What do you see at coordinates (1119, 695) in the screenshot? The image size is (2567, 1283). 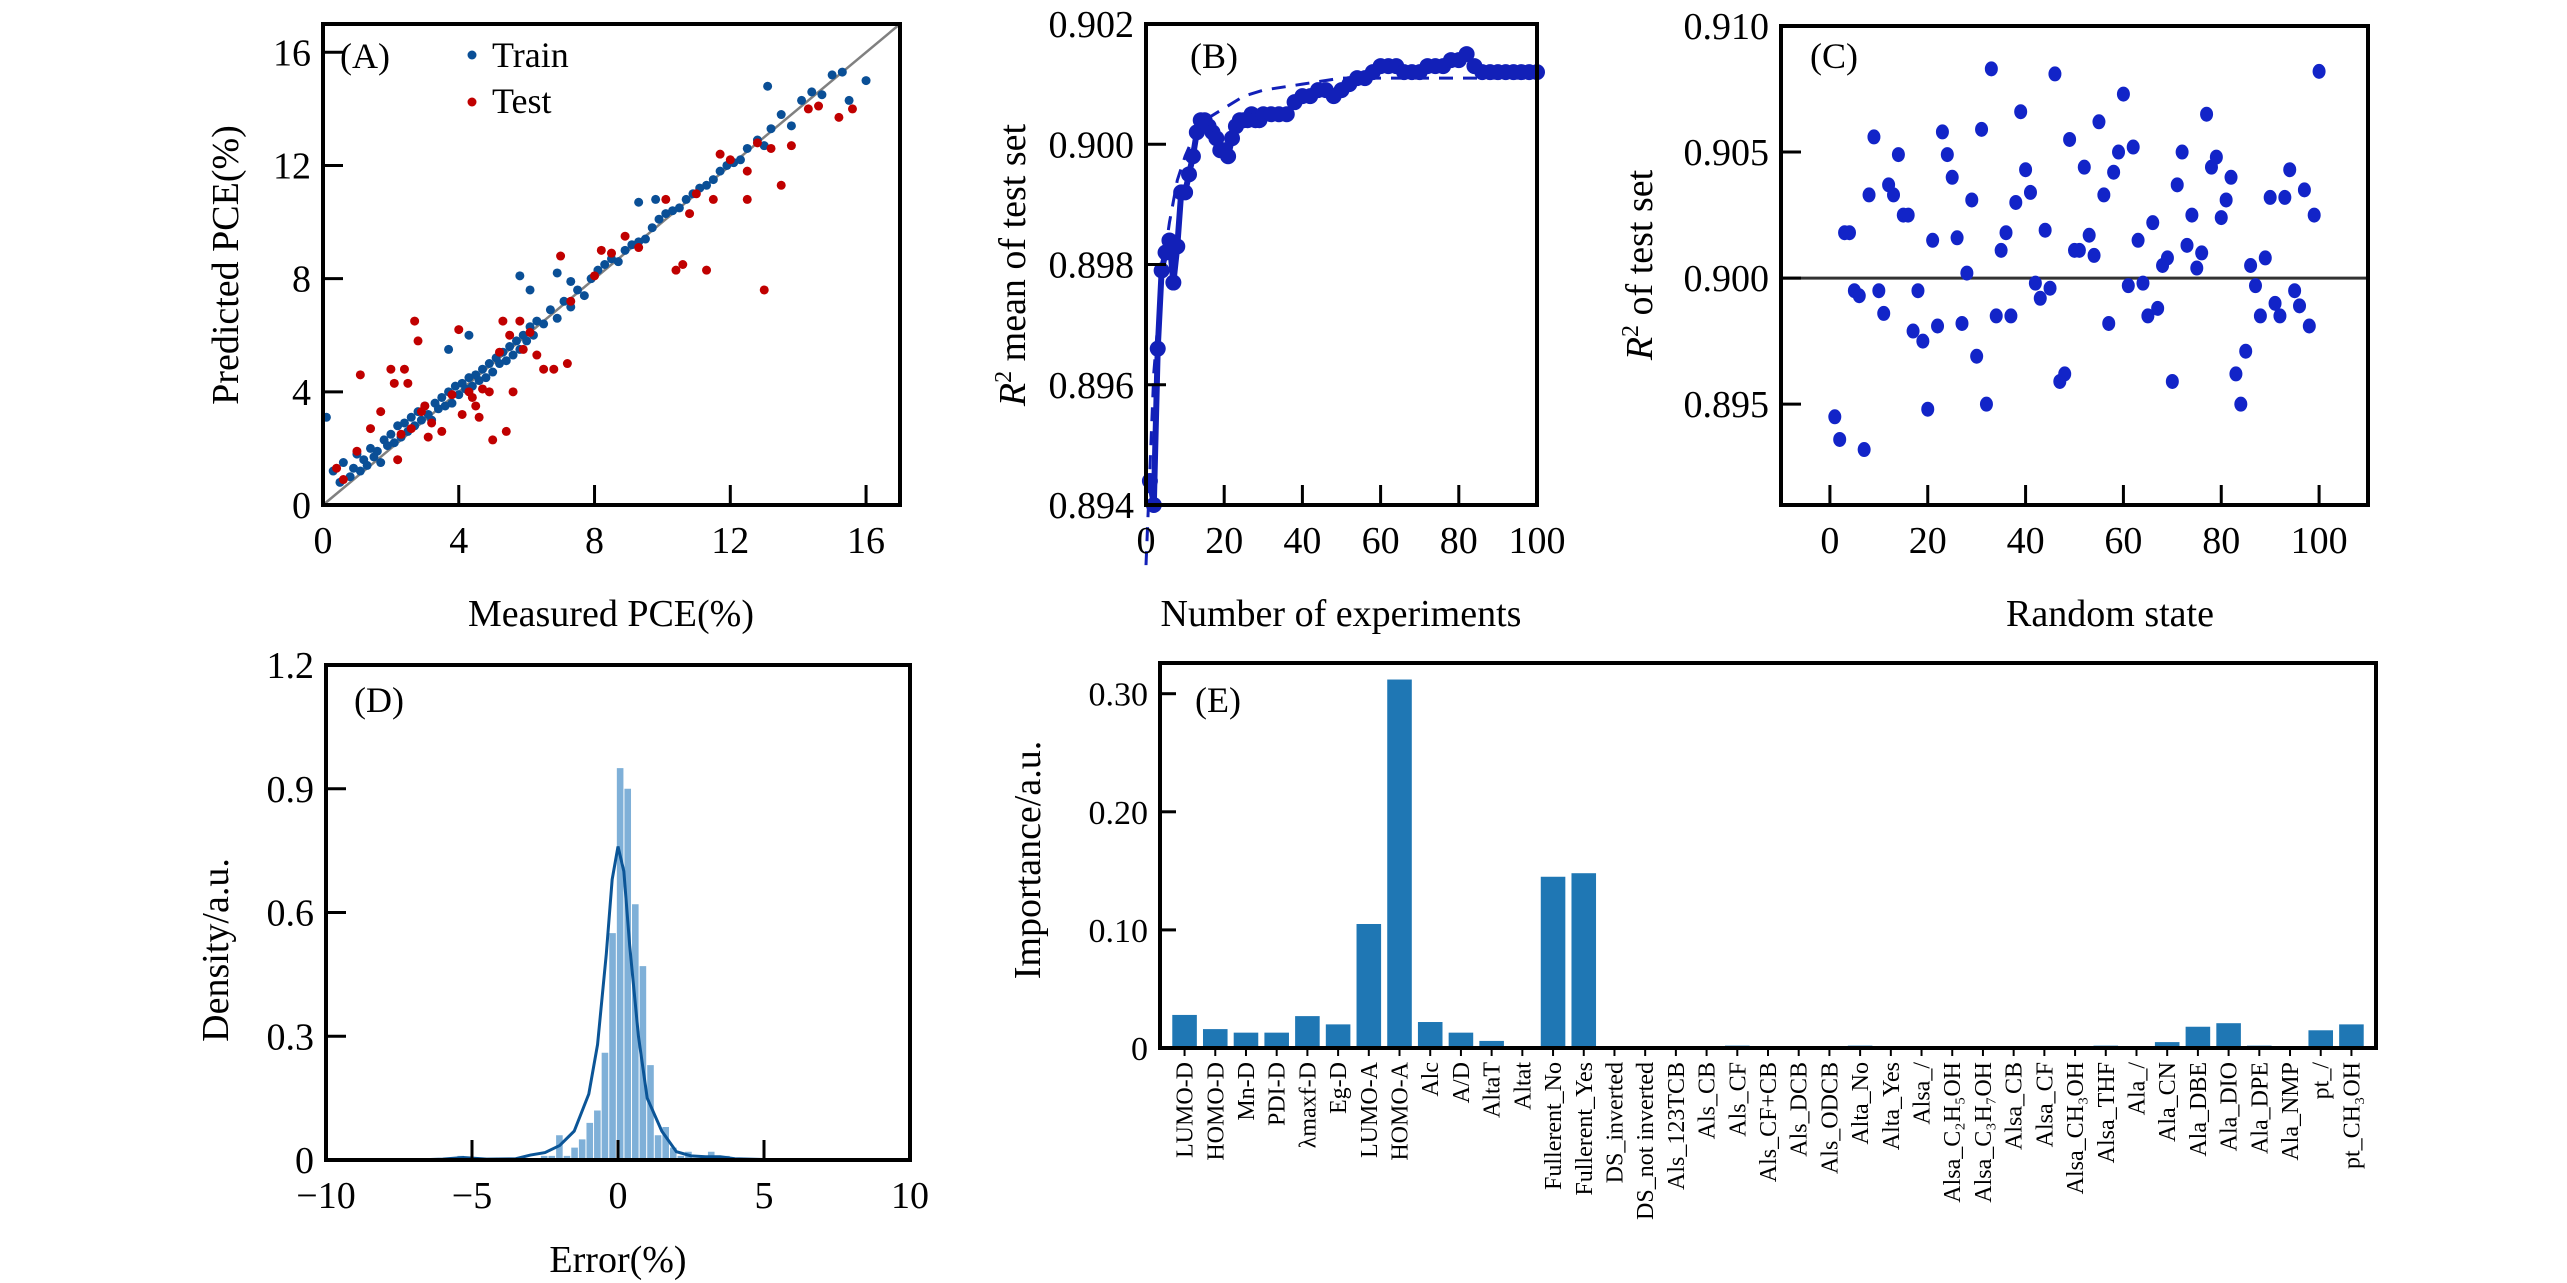 I see `panel-e-y-tick-label: 0.30` at bounding box center [1119, 695].